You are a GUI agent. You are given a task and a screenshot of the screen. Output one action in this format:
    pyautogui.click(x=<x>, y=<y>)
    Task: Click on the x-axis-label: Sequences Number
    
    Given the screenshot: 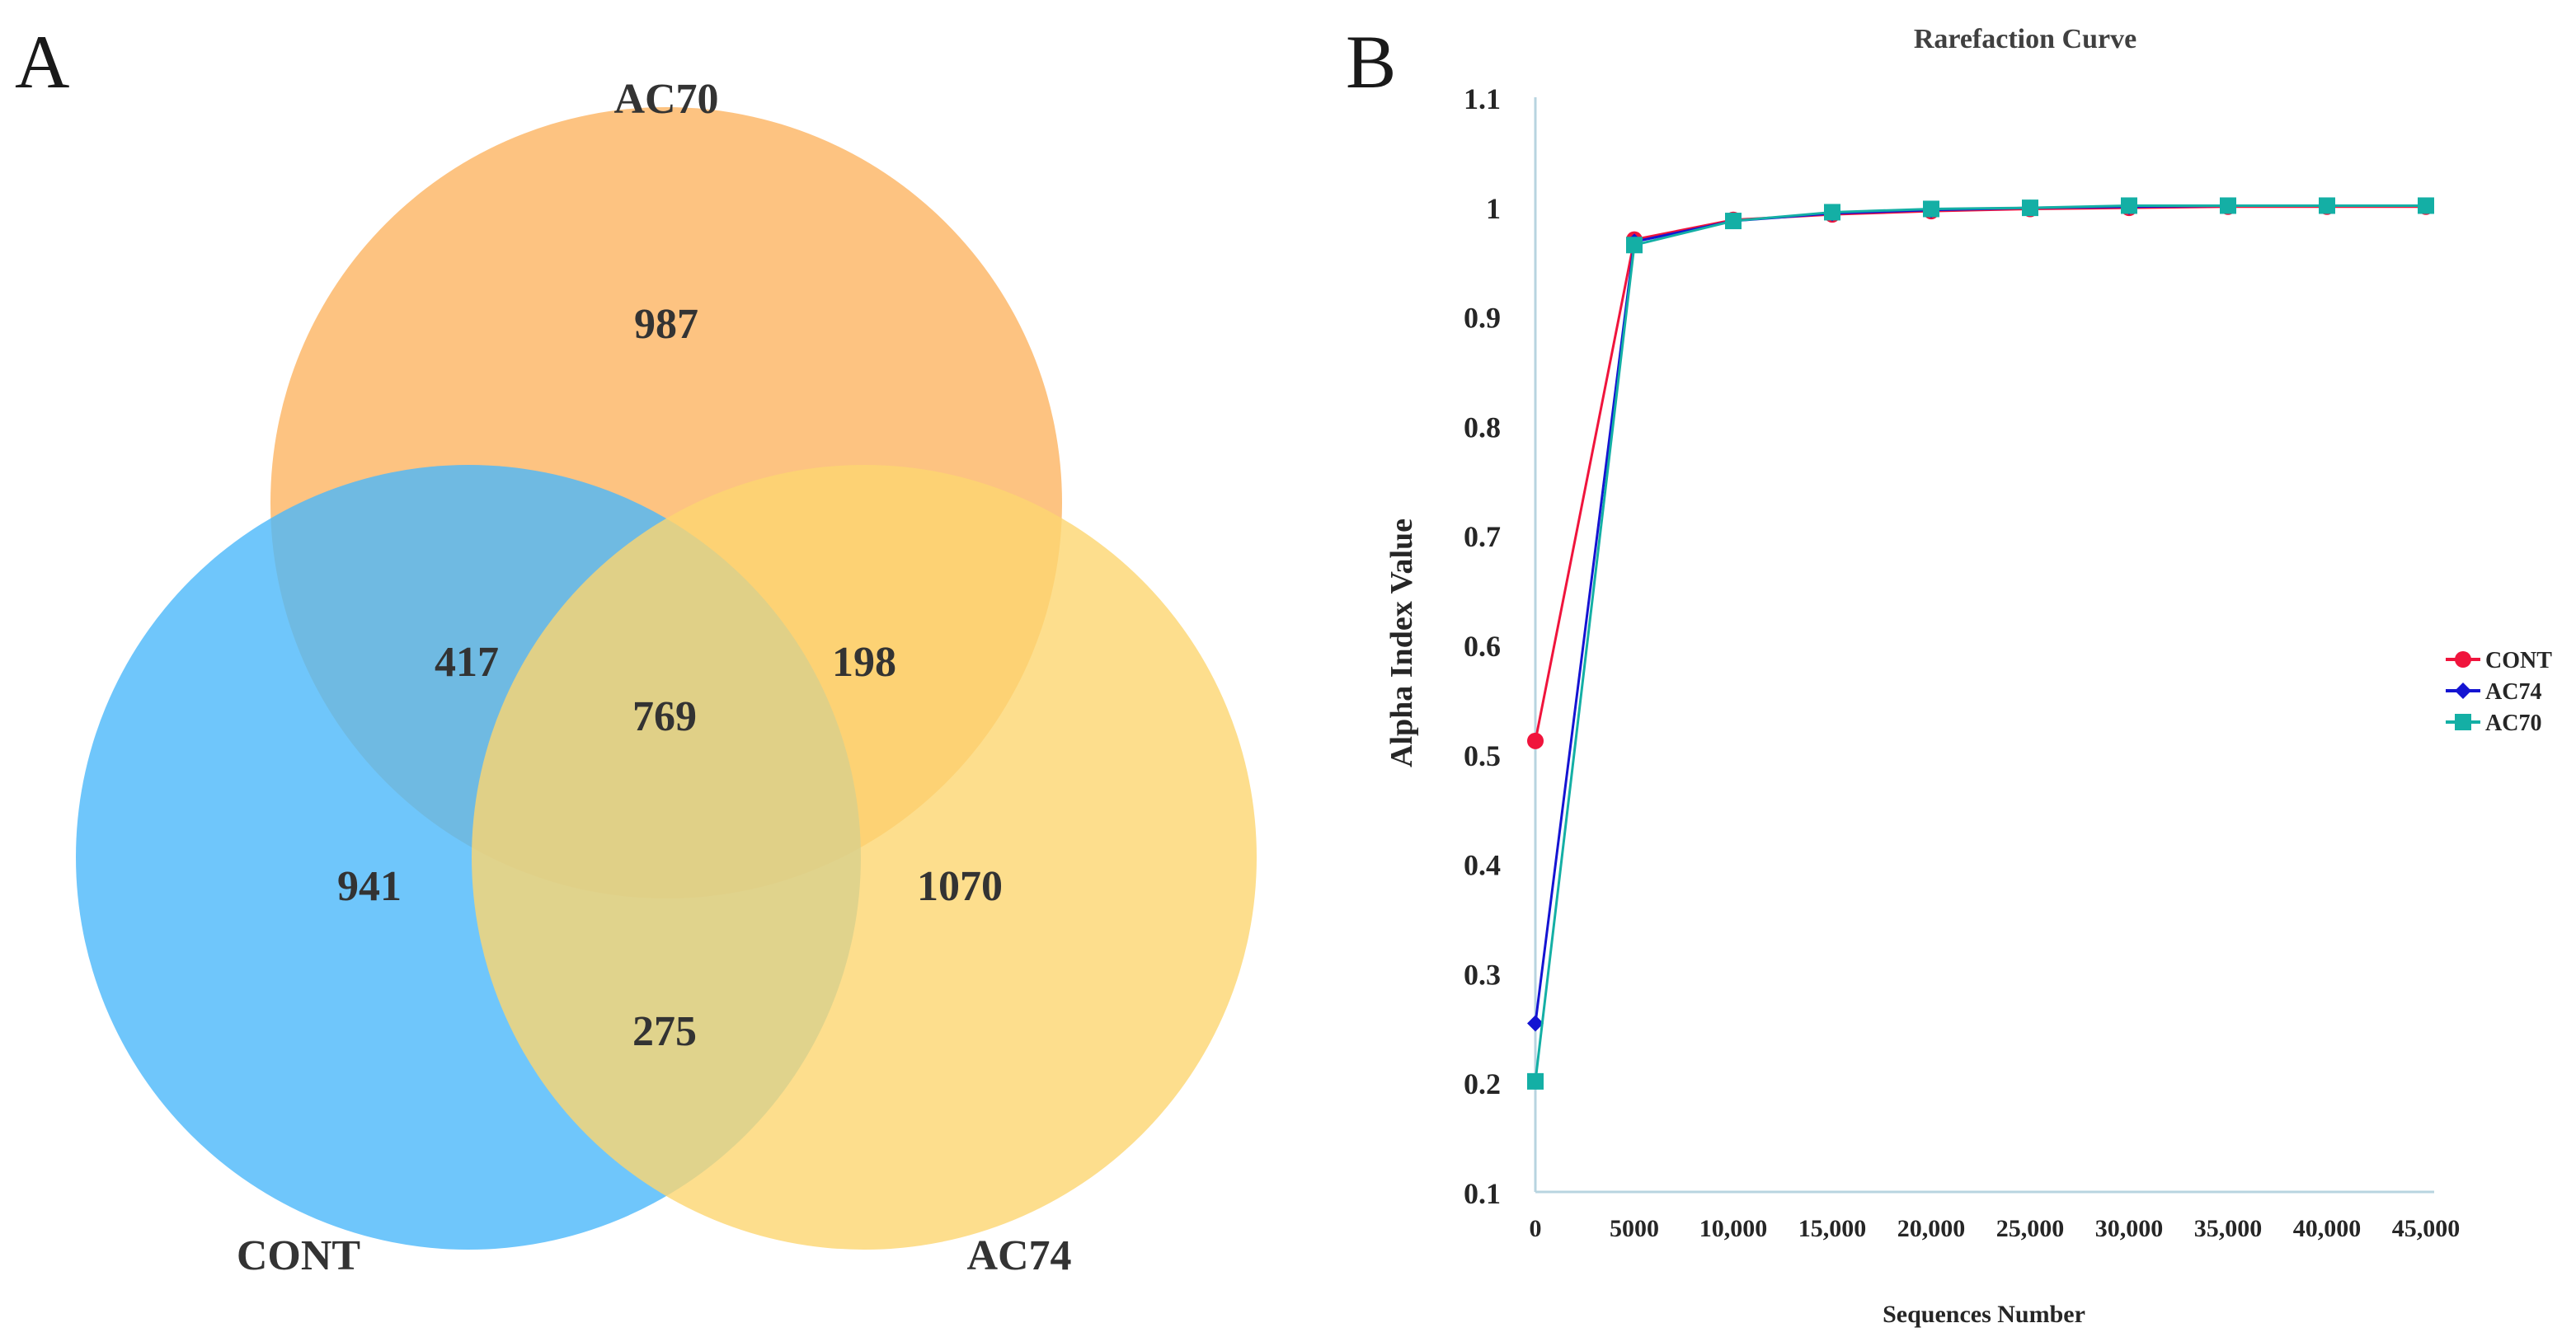 What is the action you would take?
    pyautogui.click(x=1984, y=1314)
    